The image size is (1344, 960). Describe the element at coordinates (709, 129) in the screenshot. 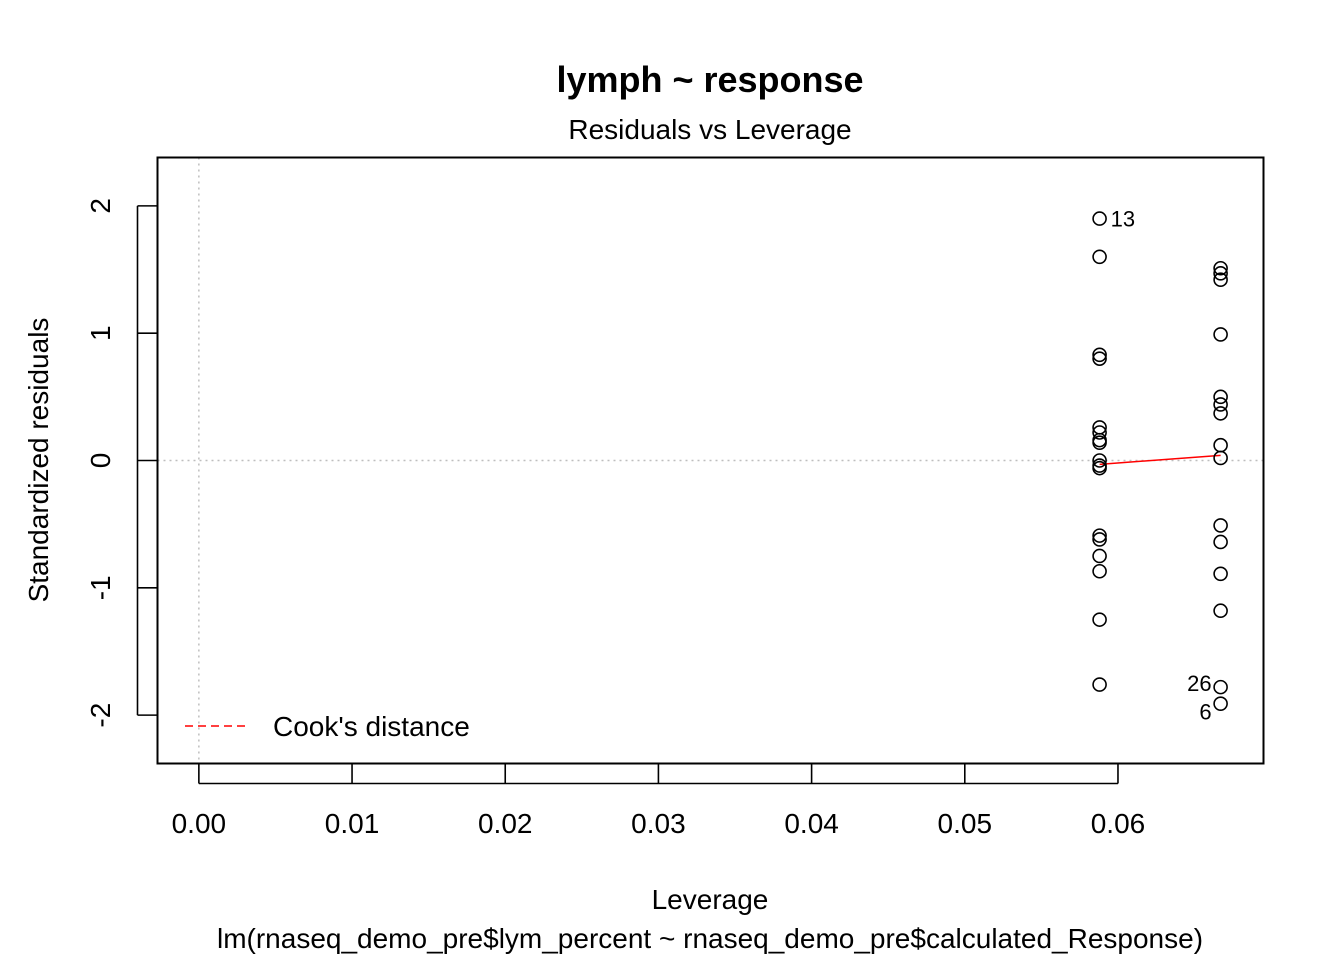

I see `chart-subtitle: Residuals vs Leverage` at that location.